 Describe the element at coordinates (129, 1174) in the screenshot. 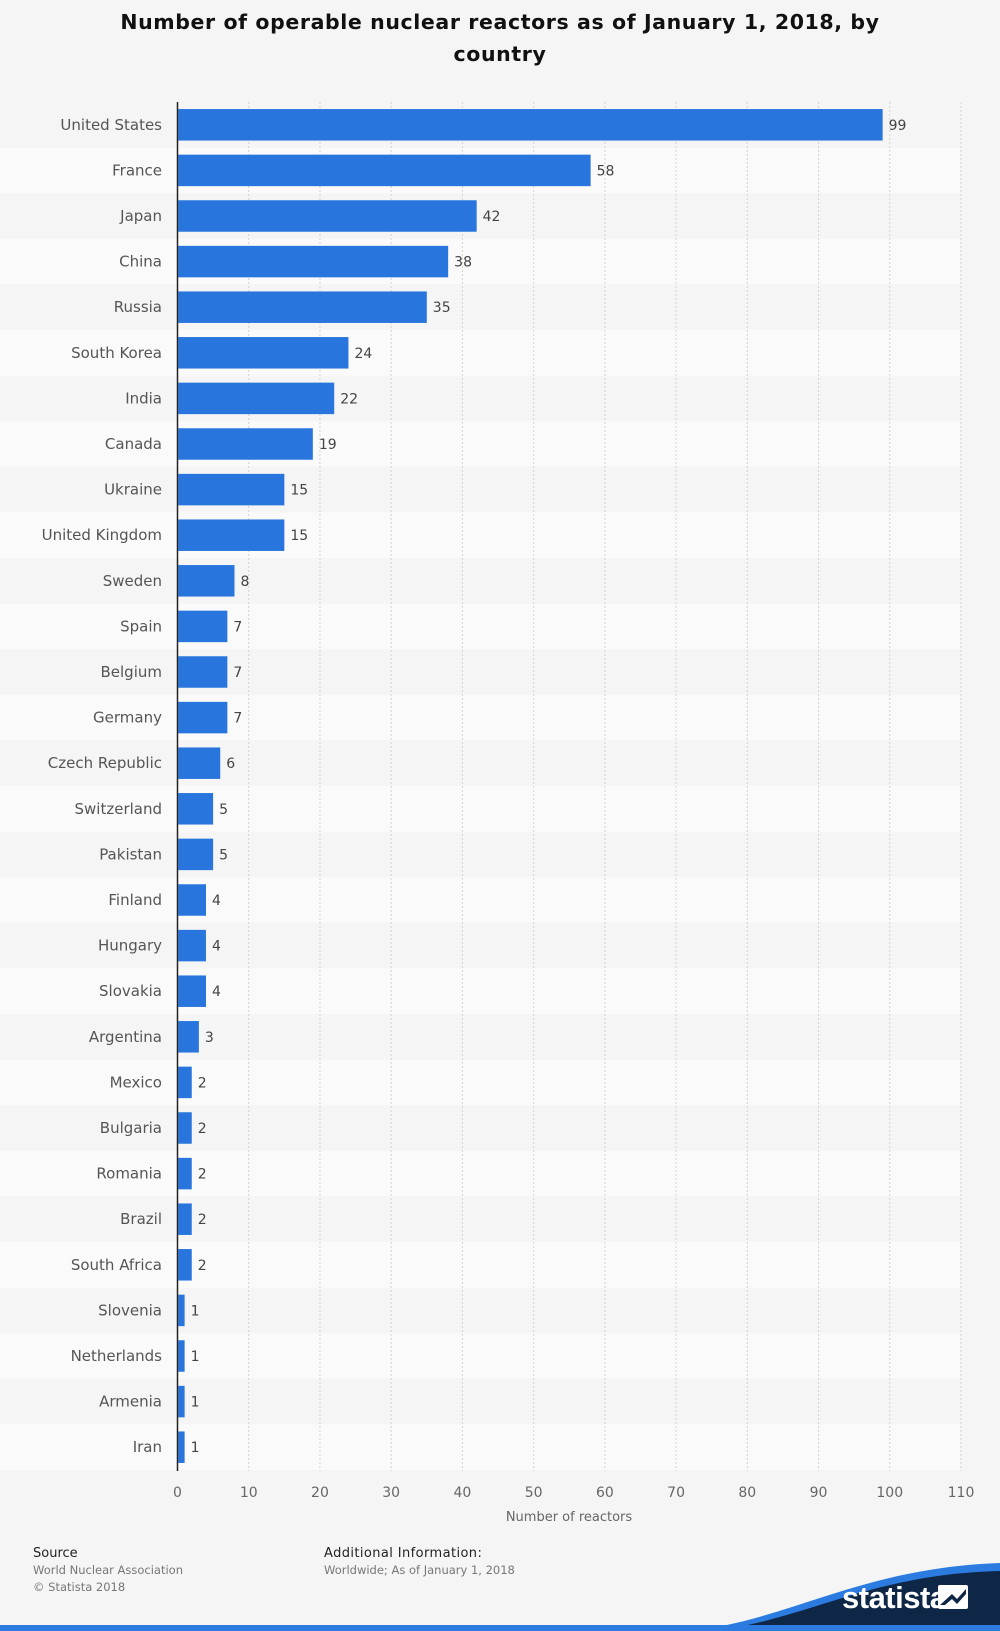

I see `category-label: Romania` at that location.